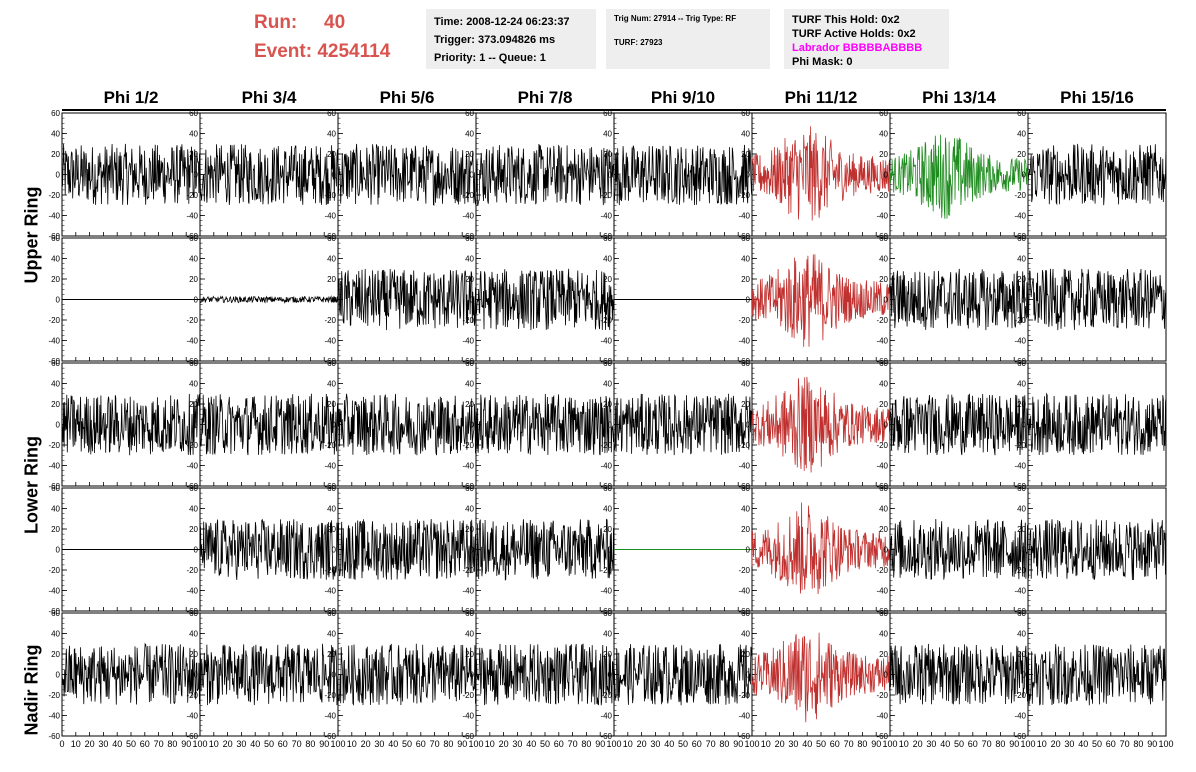 This screenshot has height=772, width=1196. Describe the element at coordinates (131, 174) in the screenshot. I see `waveform-r0-c0` at that location.